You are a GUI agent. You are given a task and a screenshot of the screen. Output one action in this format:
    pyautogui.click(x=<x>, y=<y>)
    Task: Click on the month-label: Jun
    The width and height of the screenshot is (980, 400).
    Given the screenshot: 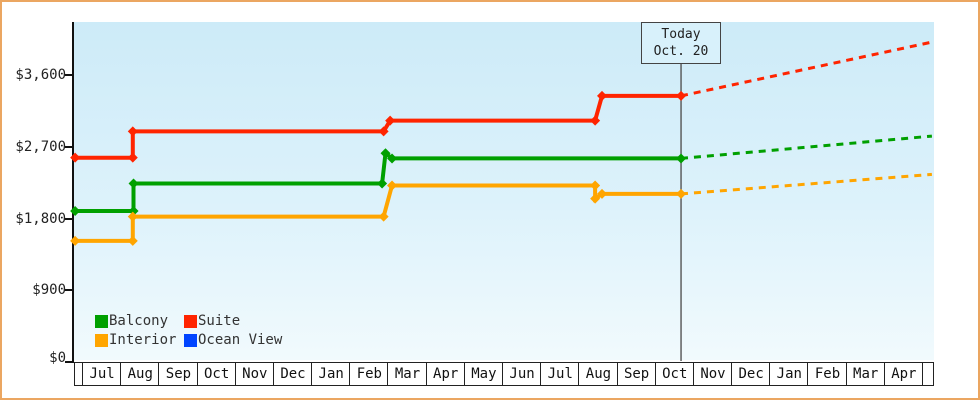 What is the action you would take?
    pyautogui.click(x=522, y=374)
    